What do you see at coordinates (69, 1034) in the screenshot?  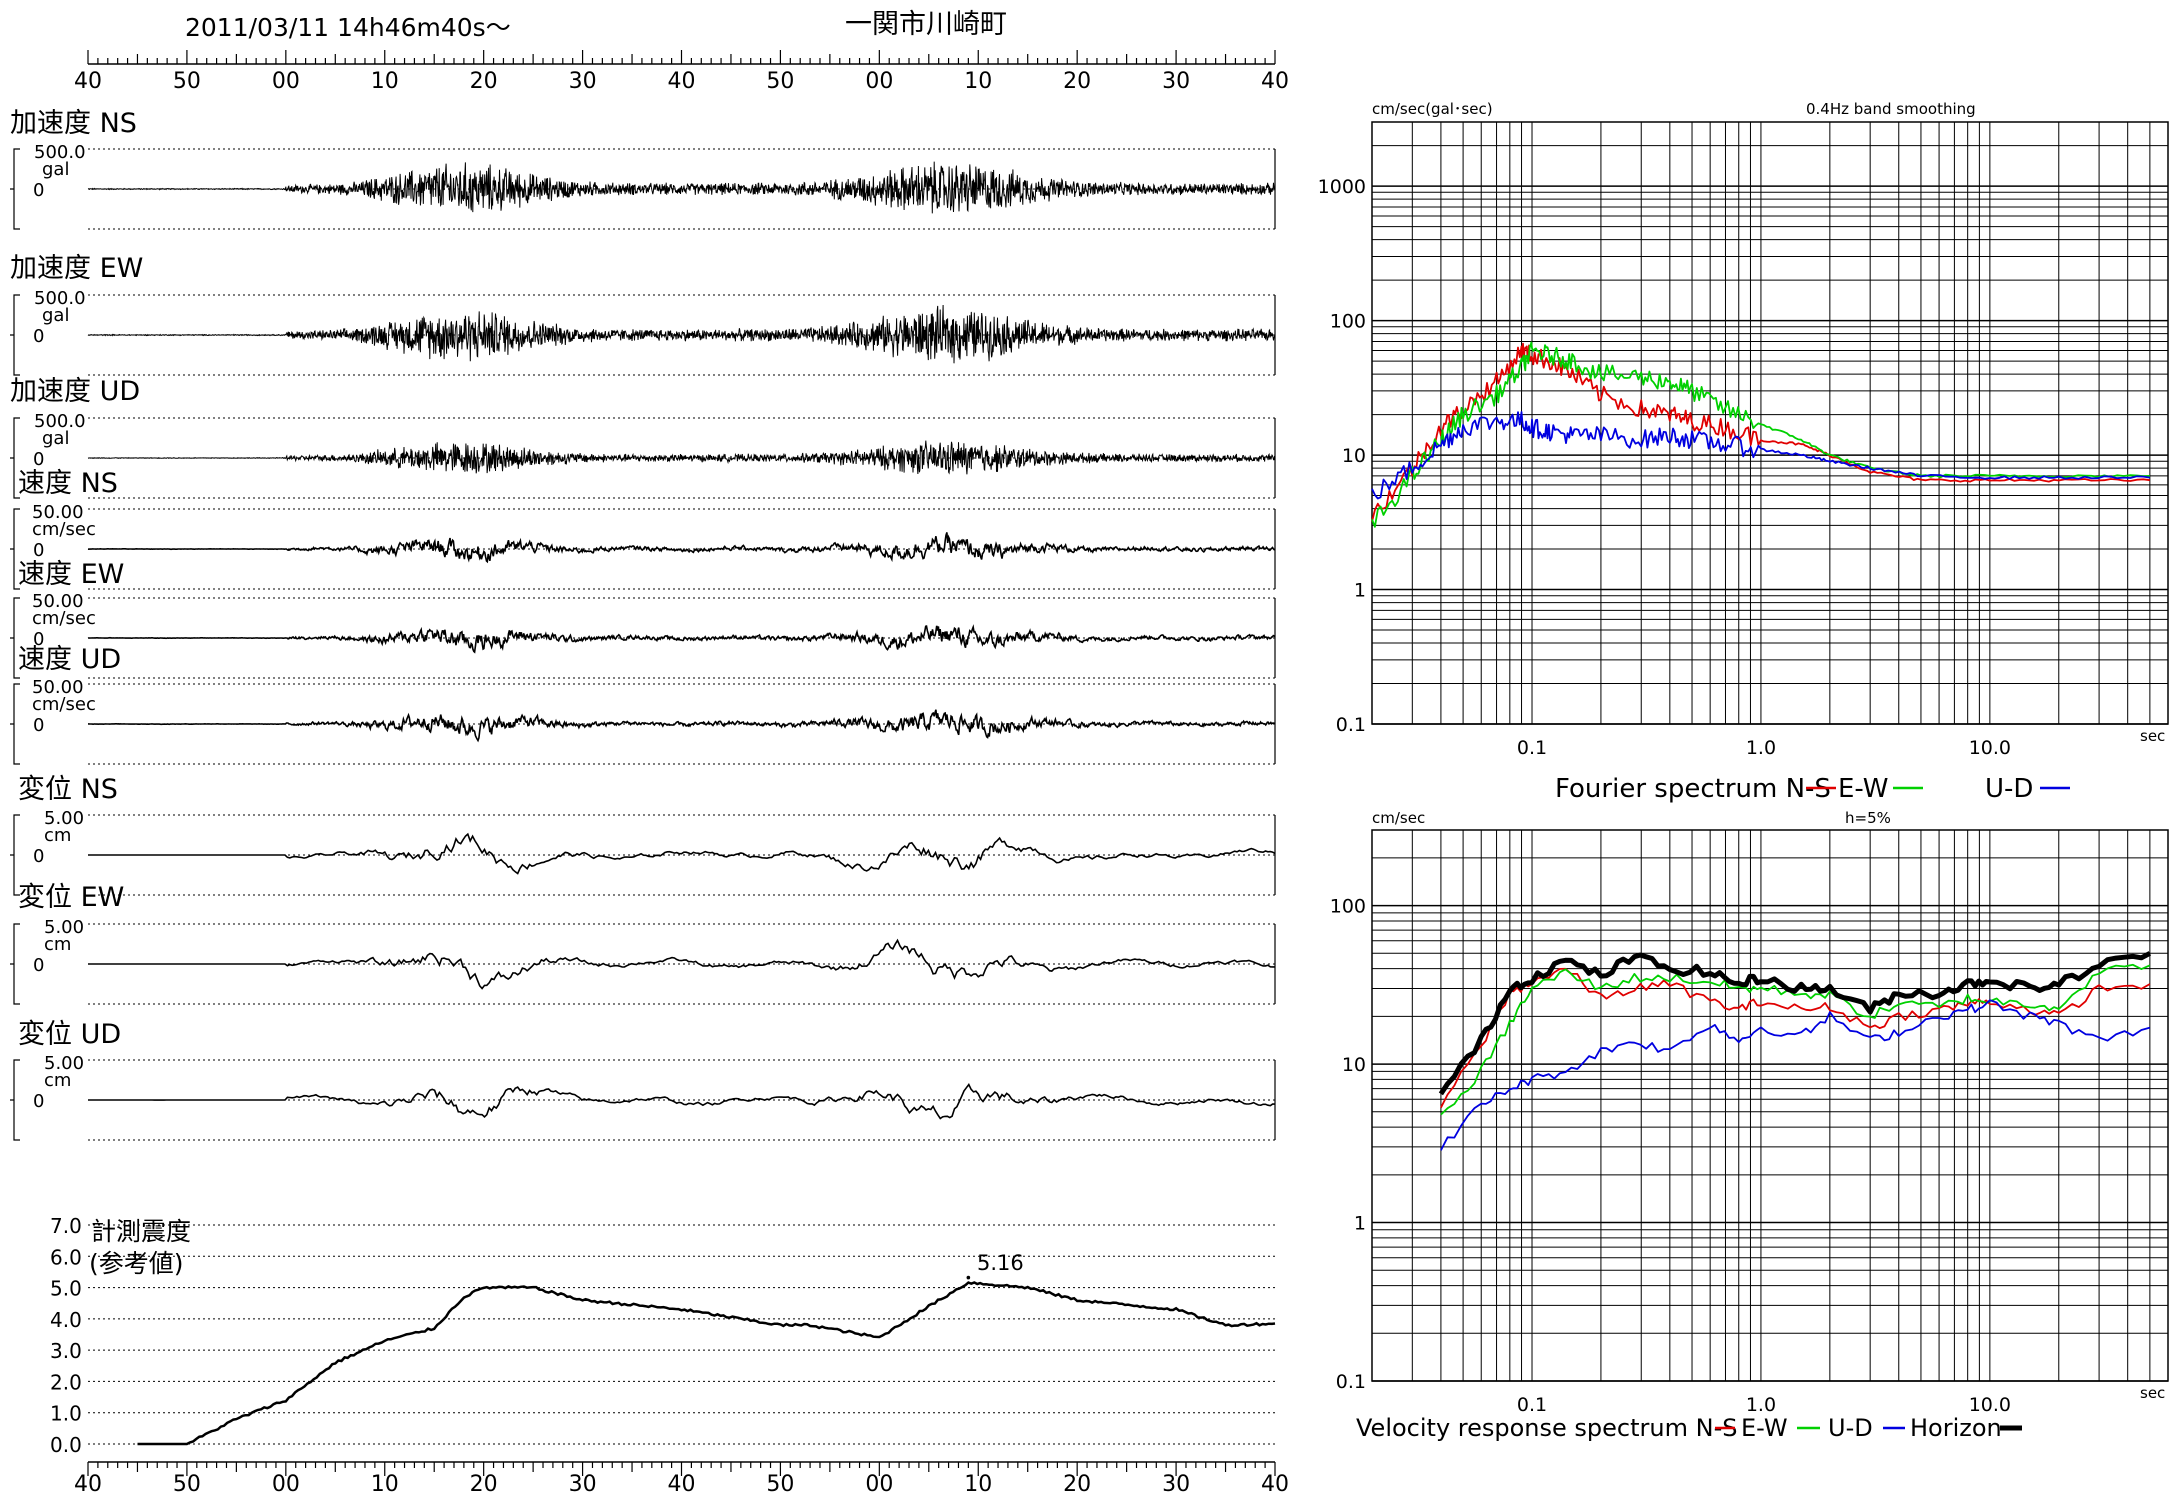 I see `waveform-title: 変位 UD` at bounding box center [69, 1034].